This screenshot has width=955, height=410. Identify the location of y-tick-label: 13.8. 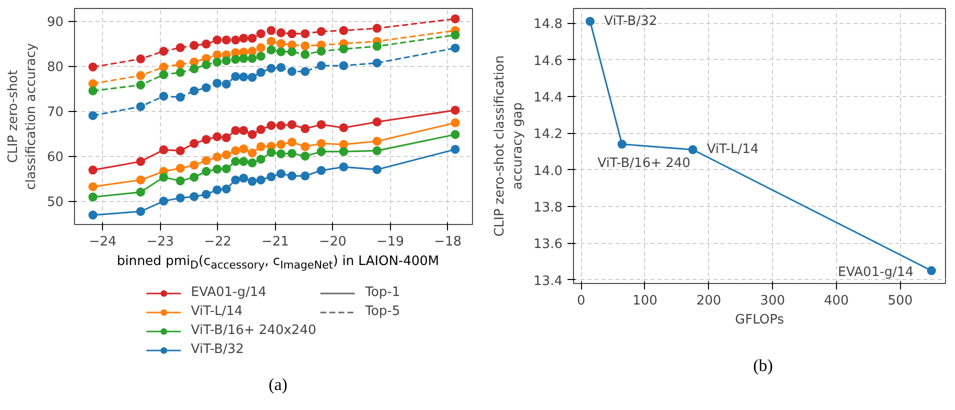
(548, 208).